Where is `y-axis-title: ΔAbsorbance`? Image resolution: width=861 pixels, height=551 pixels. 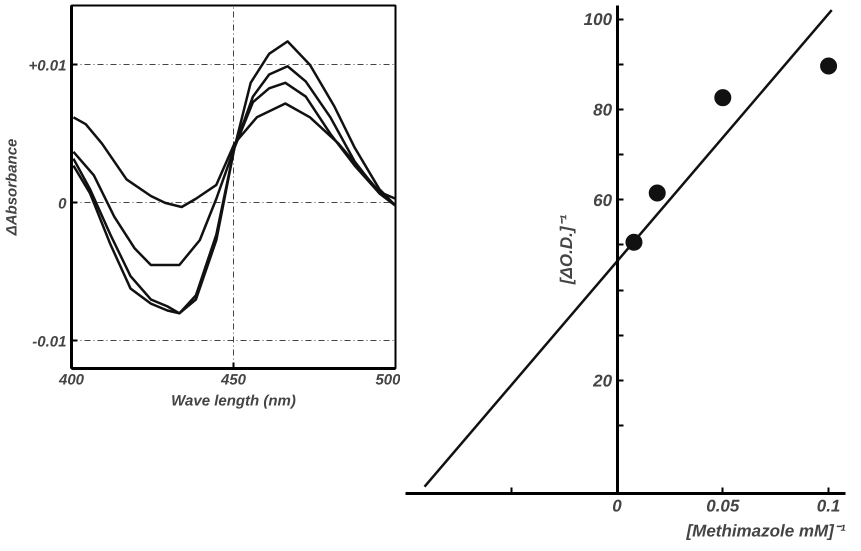
y-axis-title: ΔAbsorbance is located at coordinates (12, 187).